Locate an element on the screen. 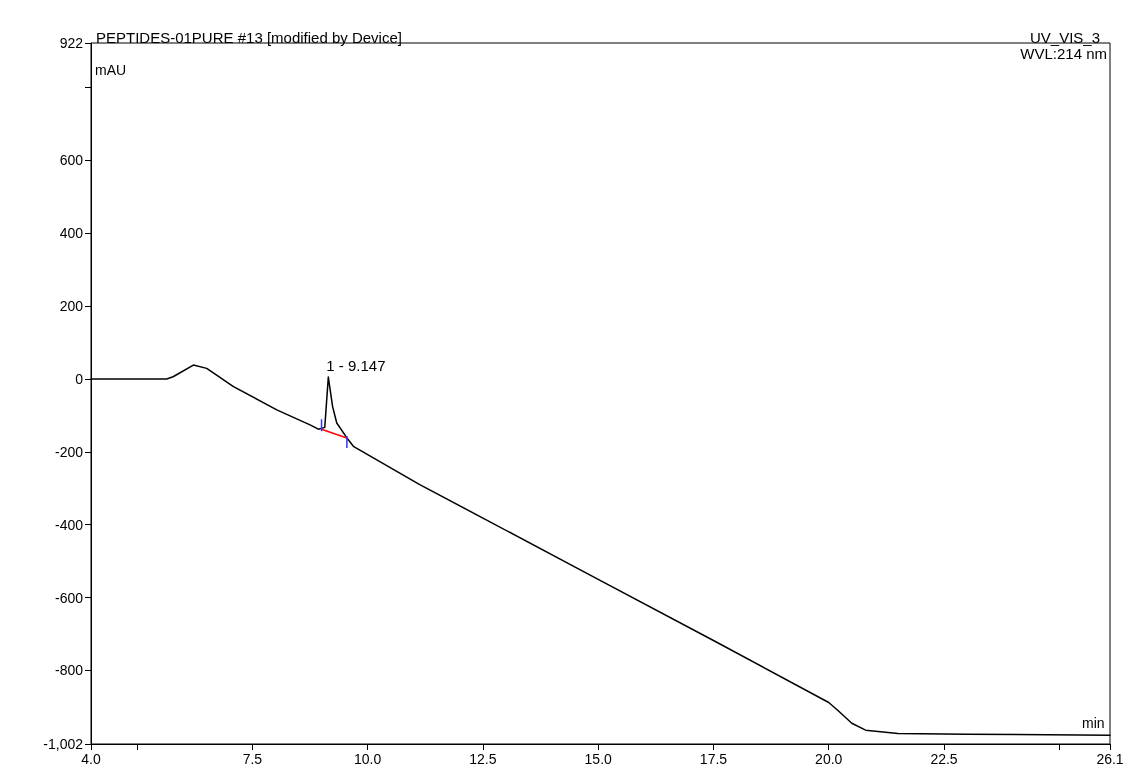 This screenshot has width=1135, height=778. y-tick-label: -400 is located at coordinates (69, 524).